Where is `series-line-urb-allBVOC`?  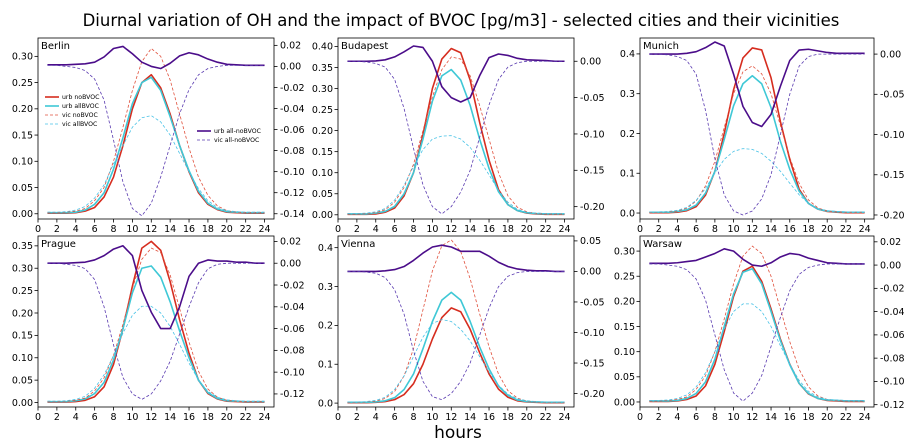 series-line-urb-allBVOC is located at coordinates (156, 334).